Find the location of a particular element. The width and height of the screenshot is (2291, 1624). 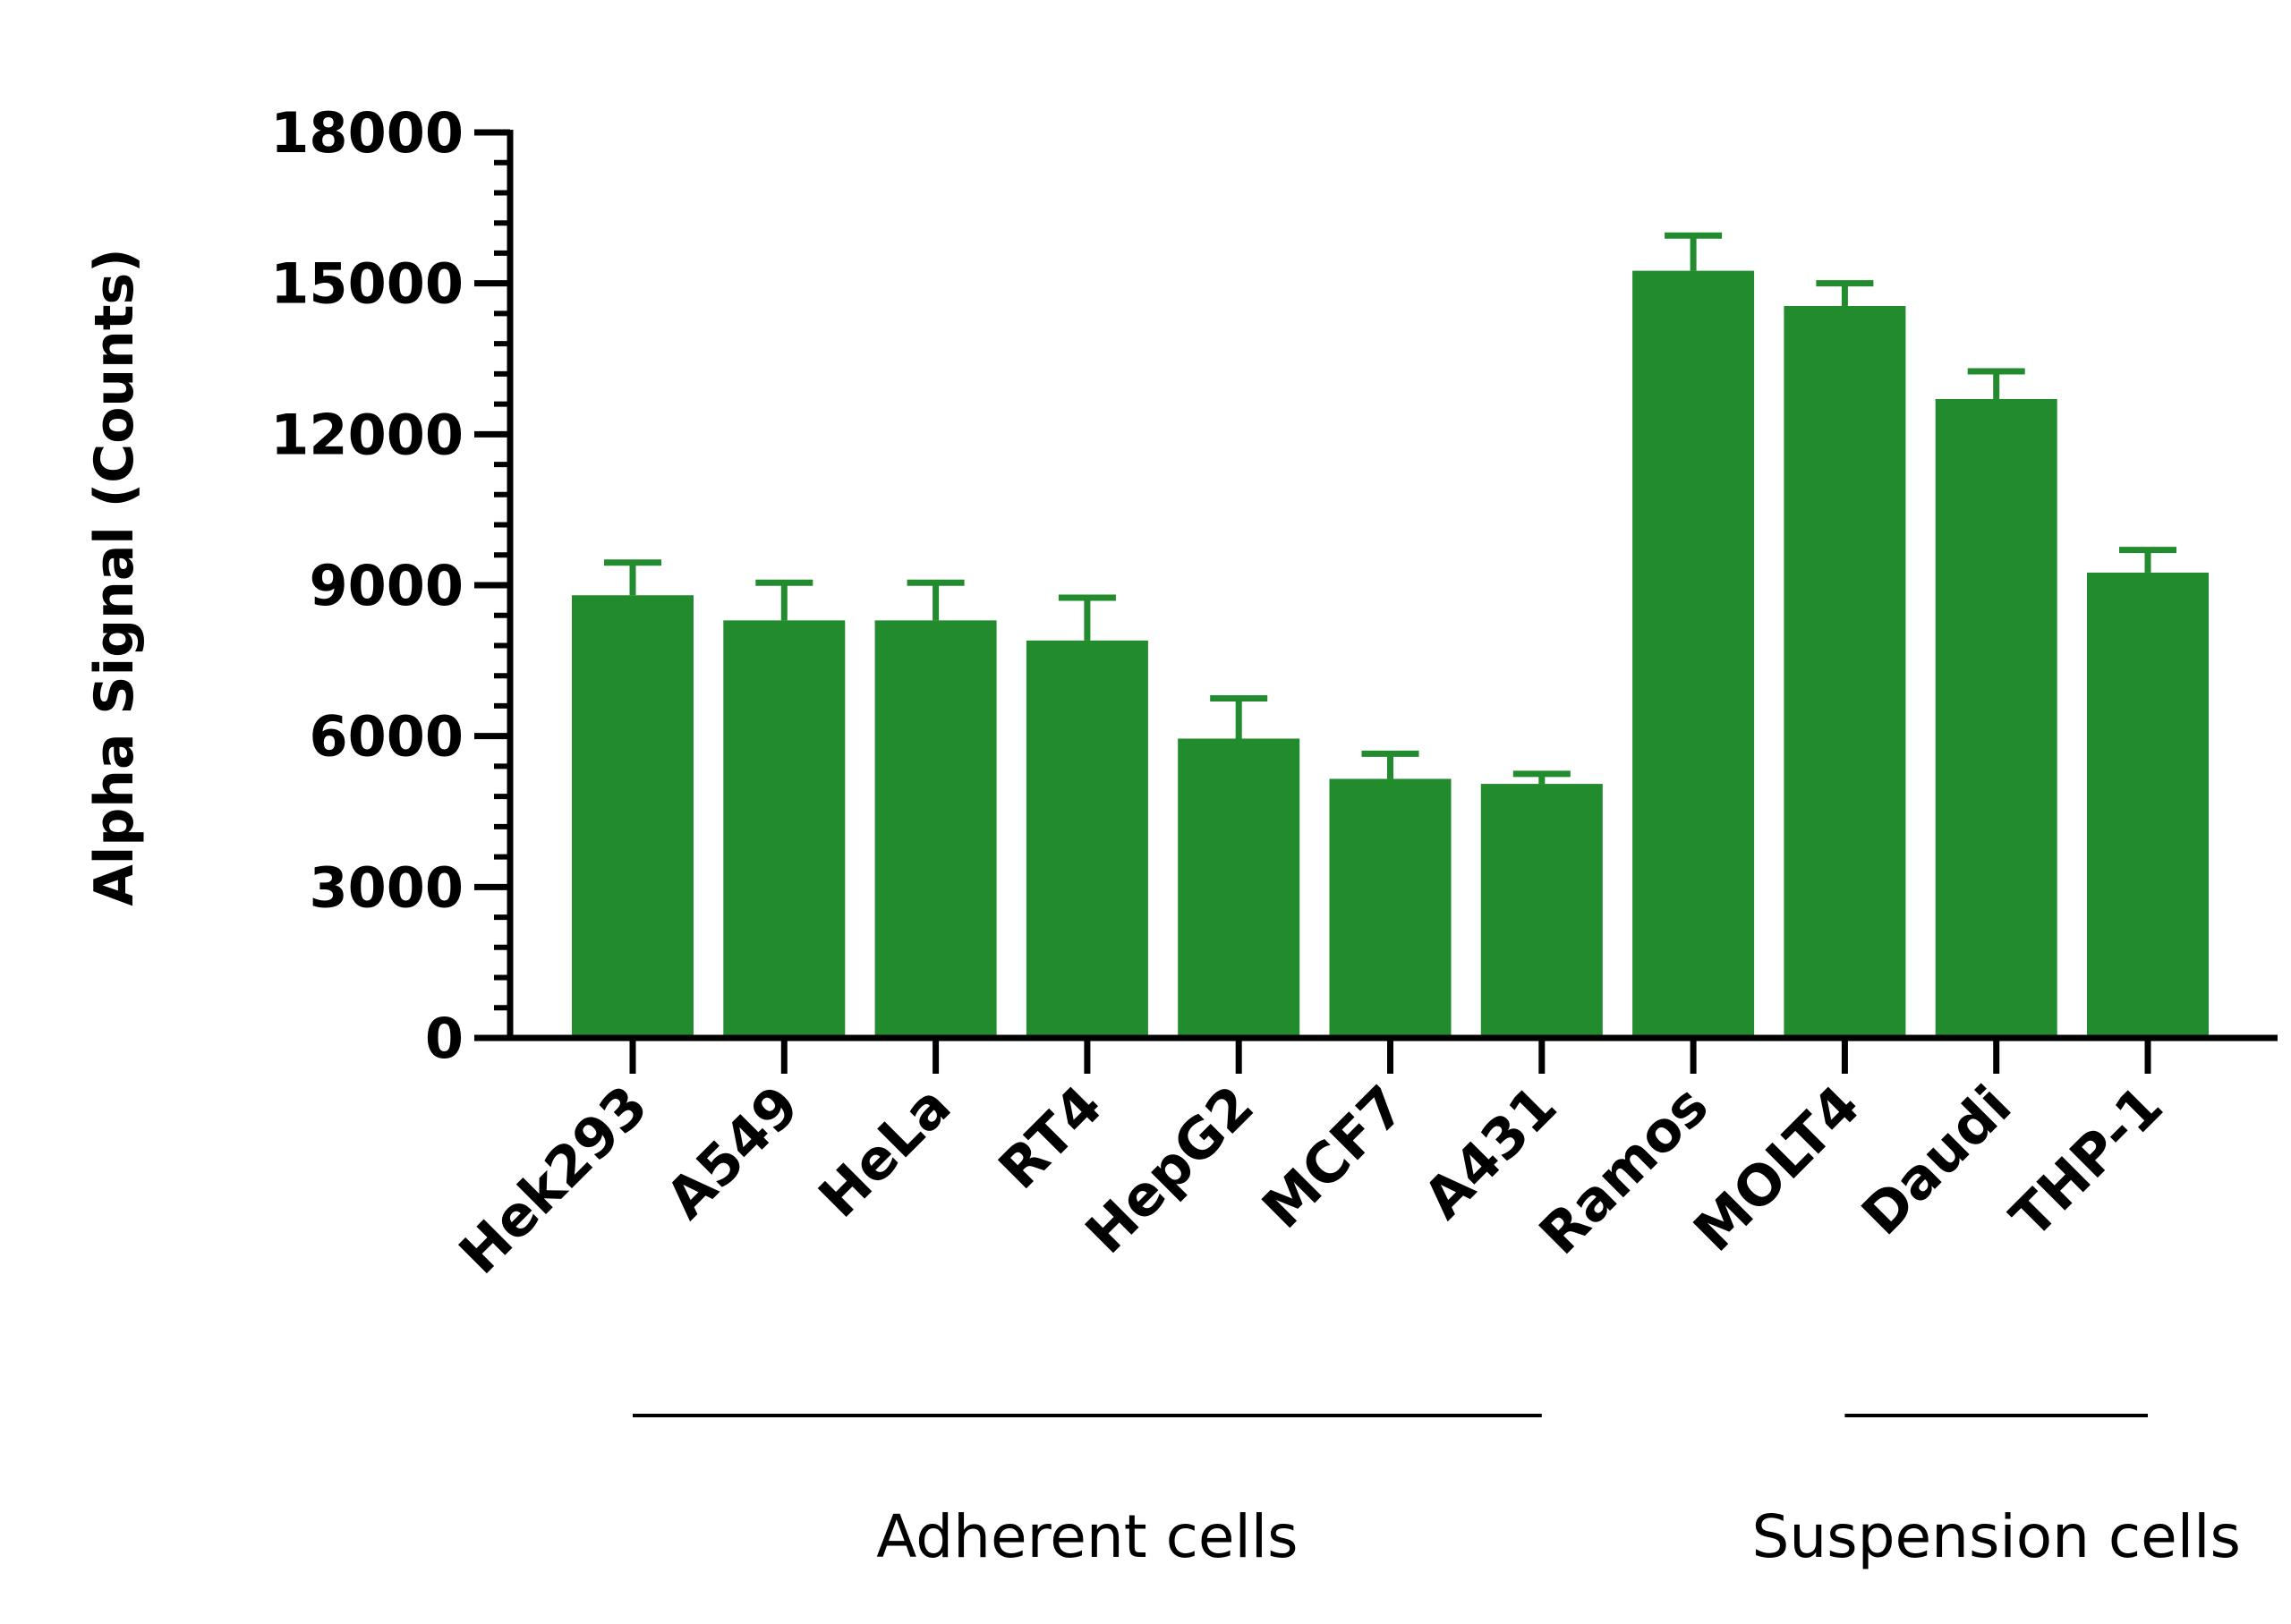

bar-a431 is located at coordinates (1541, 911).